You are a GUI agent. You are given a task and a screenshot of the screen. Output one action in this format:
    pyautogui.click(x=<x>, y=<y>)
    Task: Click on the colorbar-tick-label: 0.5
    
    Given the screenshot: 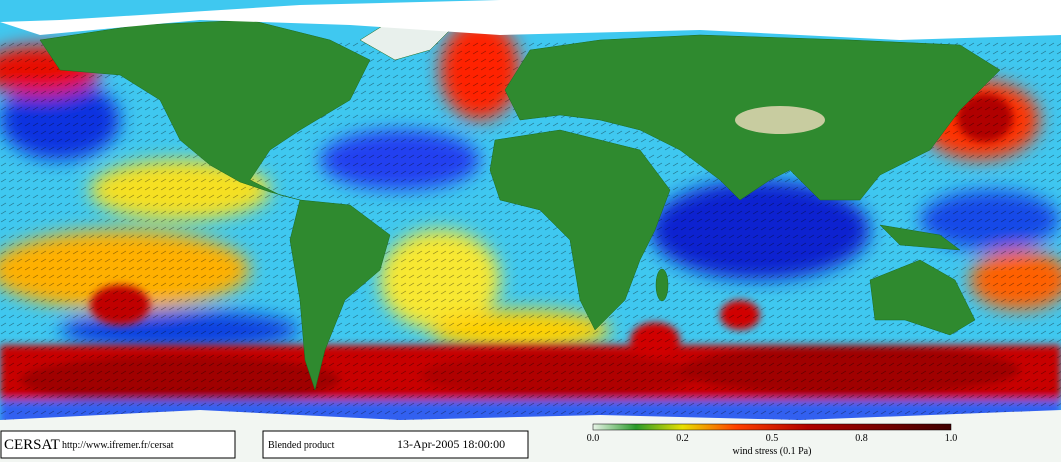 What is the action you would take?
    pyautogui.click(x=772, y=438)
    